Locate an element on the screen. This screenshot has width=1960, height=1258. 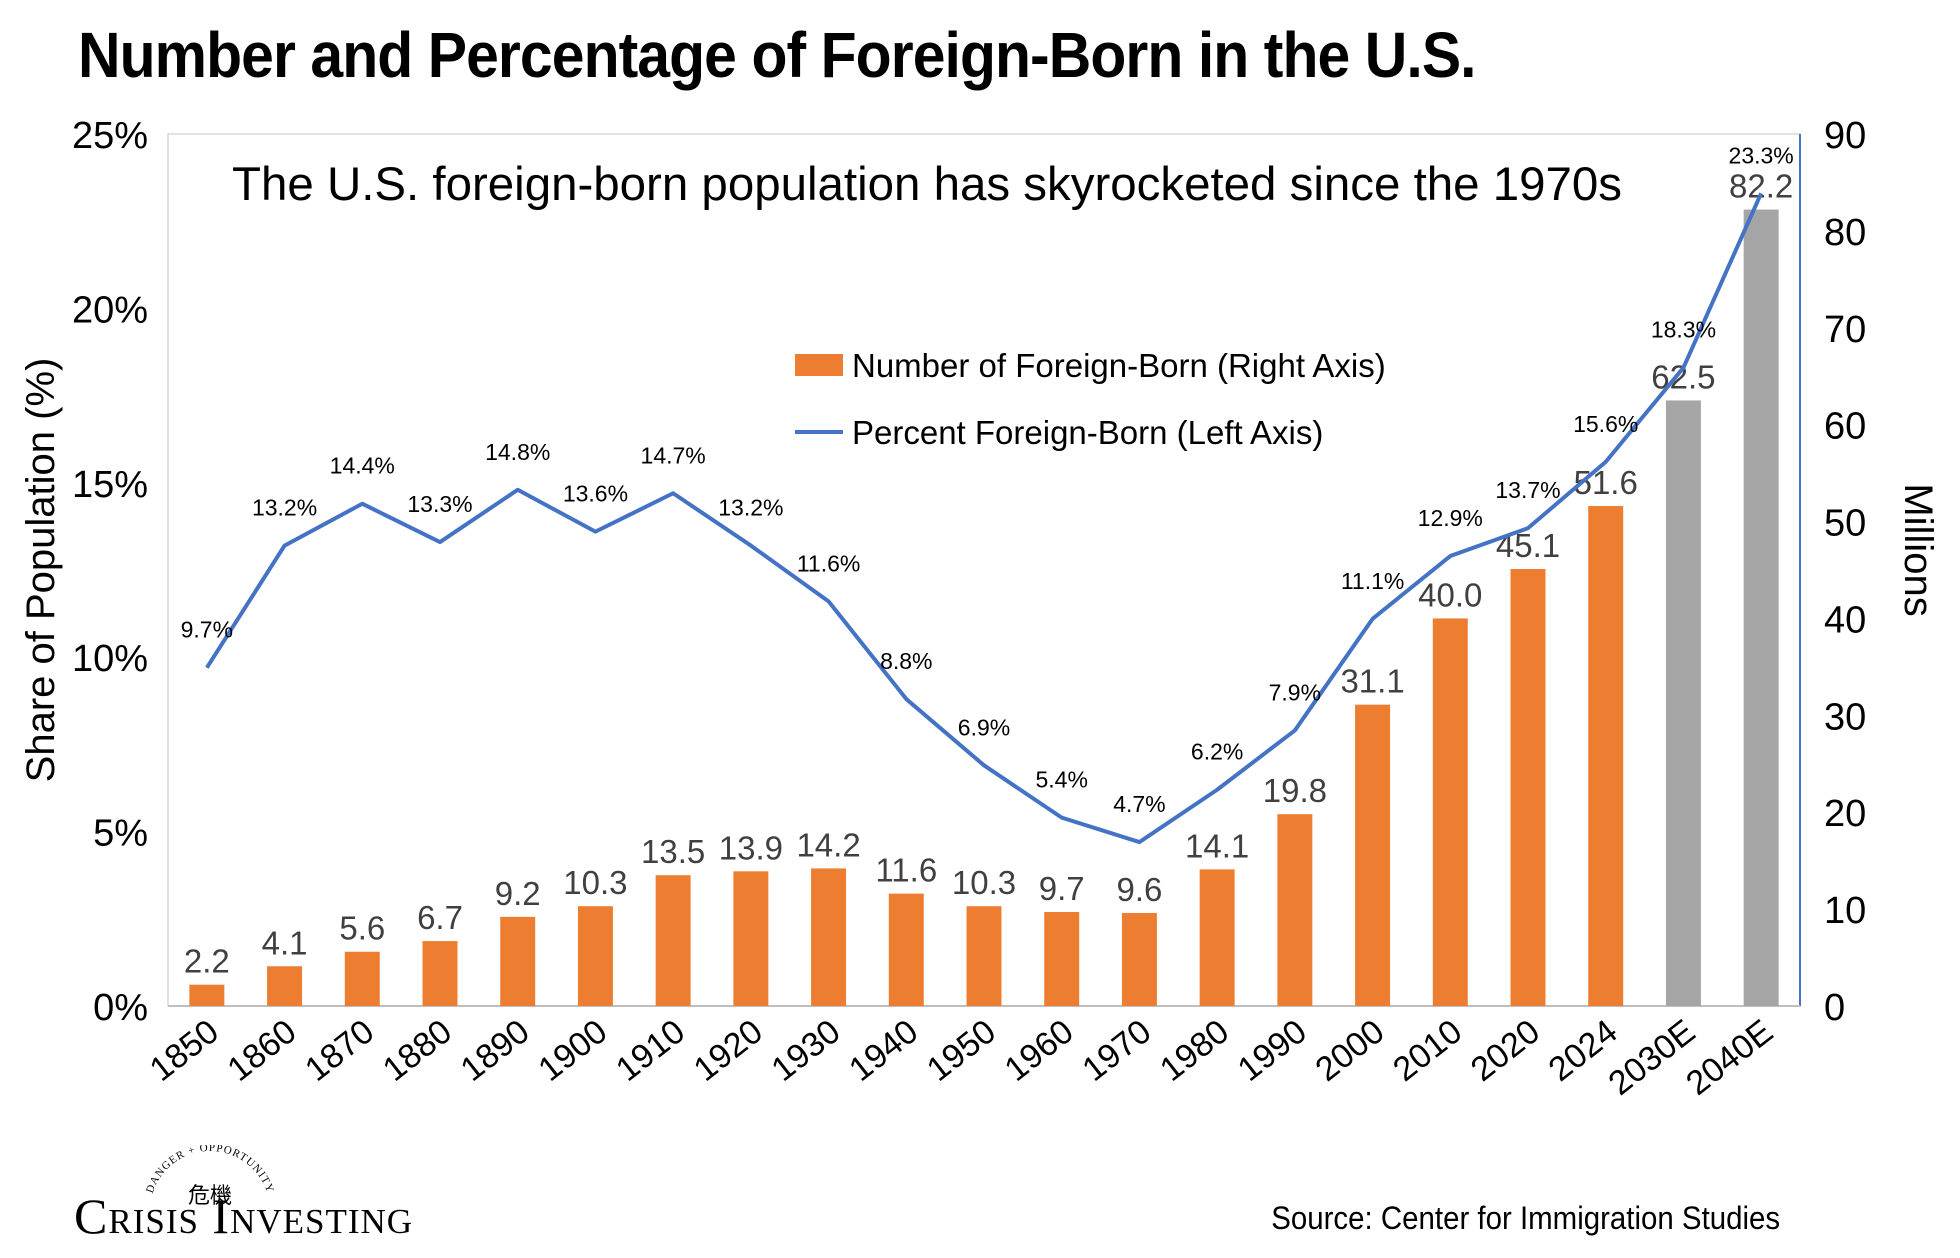
x-tick-label: 2030E is located at coordinates (1651, 1057).